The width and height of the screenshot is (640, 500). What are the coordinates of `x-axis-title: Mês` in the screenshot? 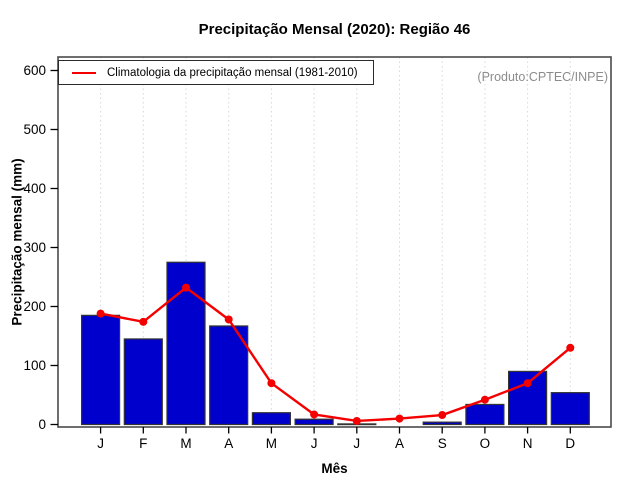 It's located at (334, 468).